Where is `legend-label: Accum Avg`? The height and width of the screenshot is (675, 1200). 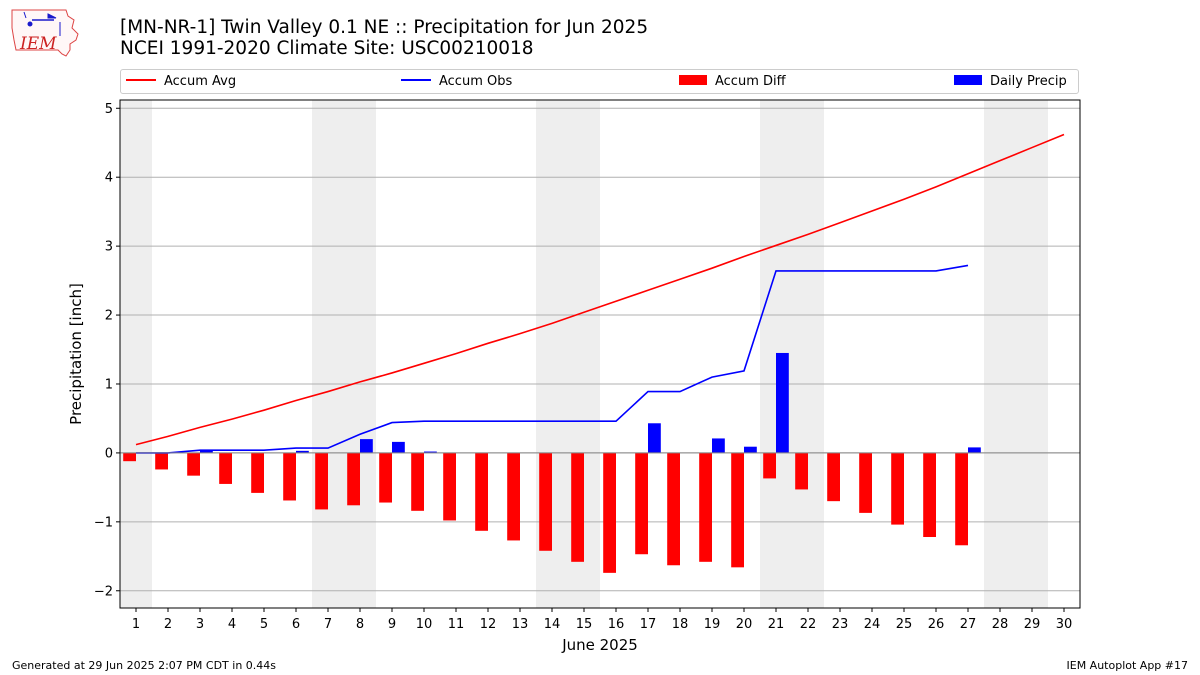 legend-label: Accum Avg is located at coordinates (200, 81).